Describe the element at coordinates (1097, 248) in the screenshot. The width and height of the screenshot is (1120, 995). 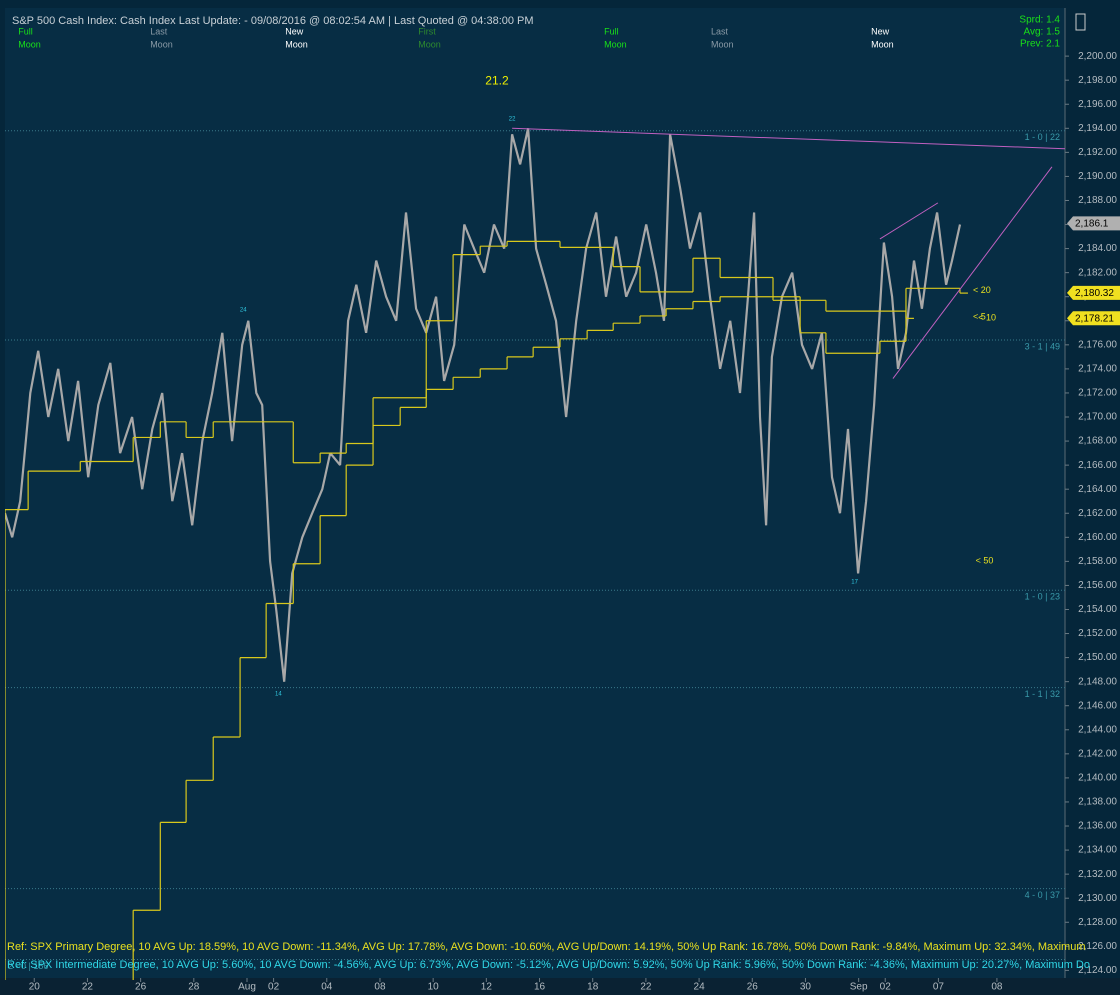
I see `y-tick-label: 2,184.00` at that location.